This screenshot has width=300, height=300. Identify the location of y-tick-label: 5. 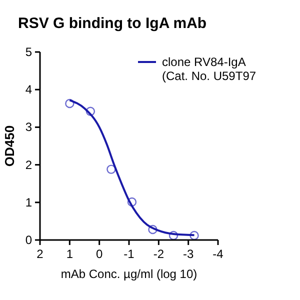
(28, 52).